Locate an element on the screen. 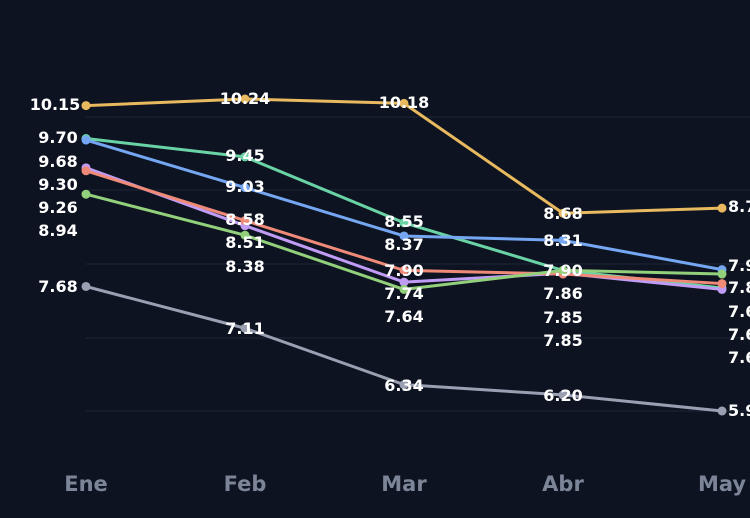  data-label: 9.45 is located at coordinates (244, 155).